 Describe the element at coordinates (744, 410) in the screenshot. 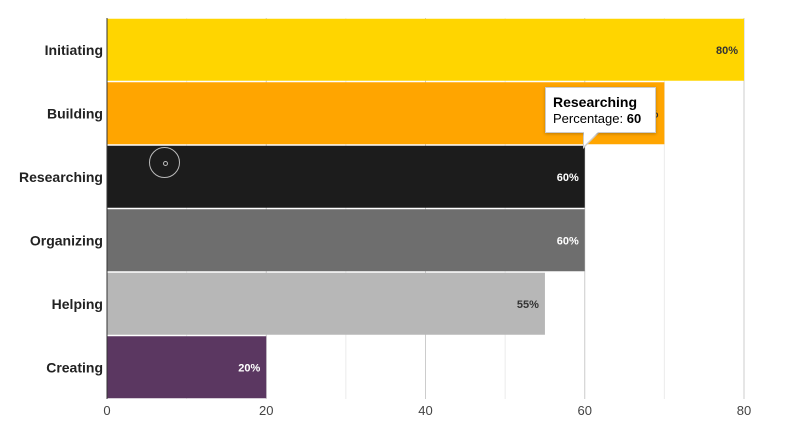

I see `x-tick-label: 80` at that location.